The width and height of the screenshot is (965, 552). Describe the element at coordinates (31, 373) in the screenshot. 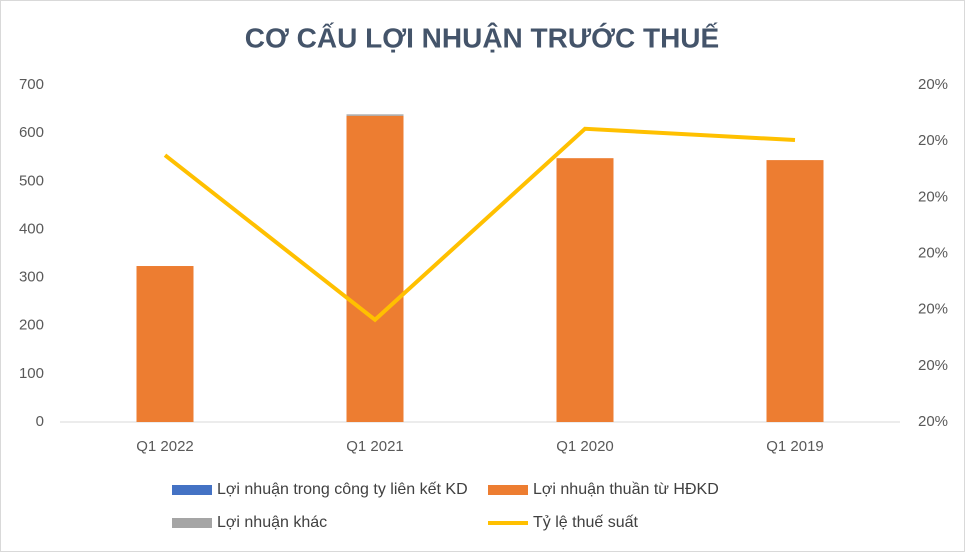

I see `y-tick-label: 100` at that location.